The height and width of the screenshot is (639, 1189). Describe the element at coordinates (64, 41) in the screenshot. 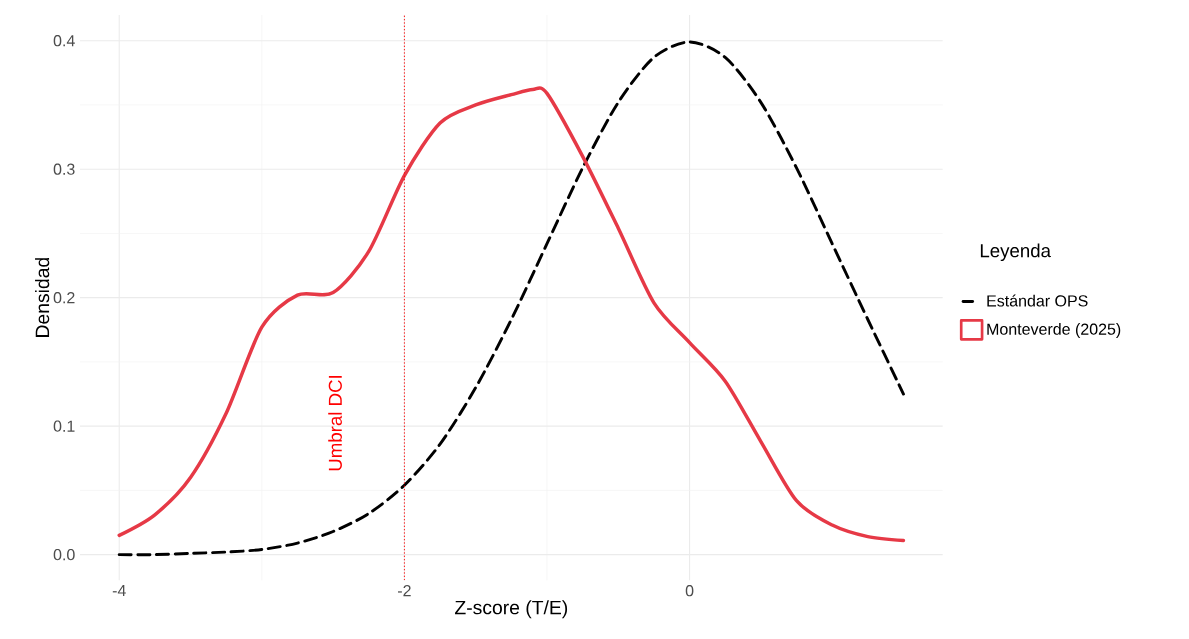

I see `y-tick-label: 0.4` at that location.